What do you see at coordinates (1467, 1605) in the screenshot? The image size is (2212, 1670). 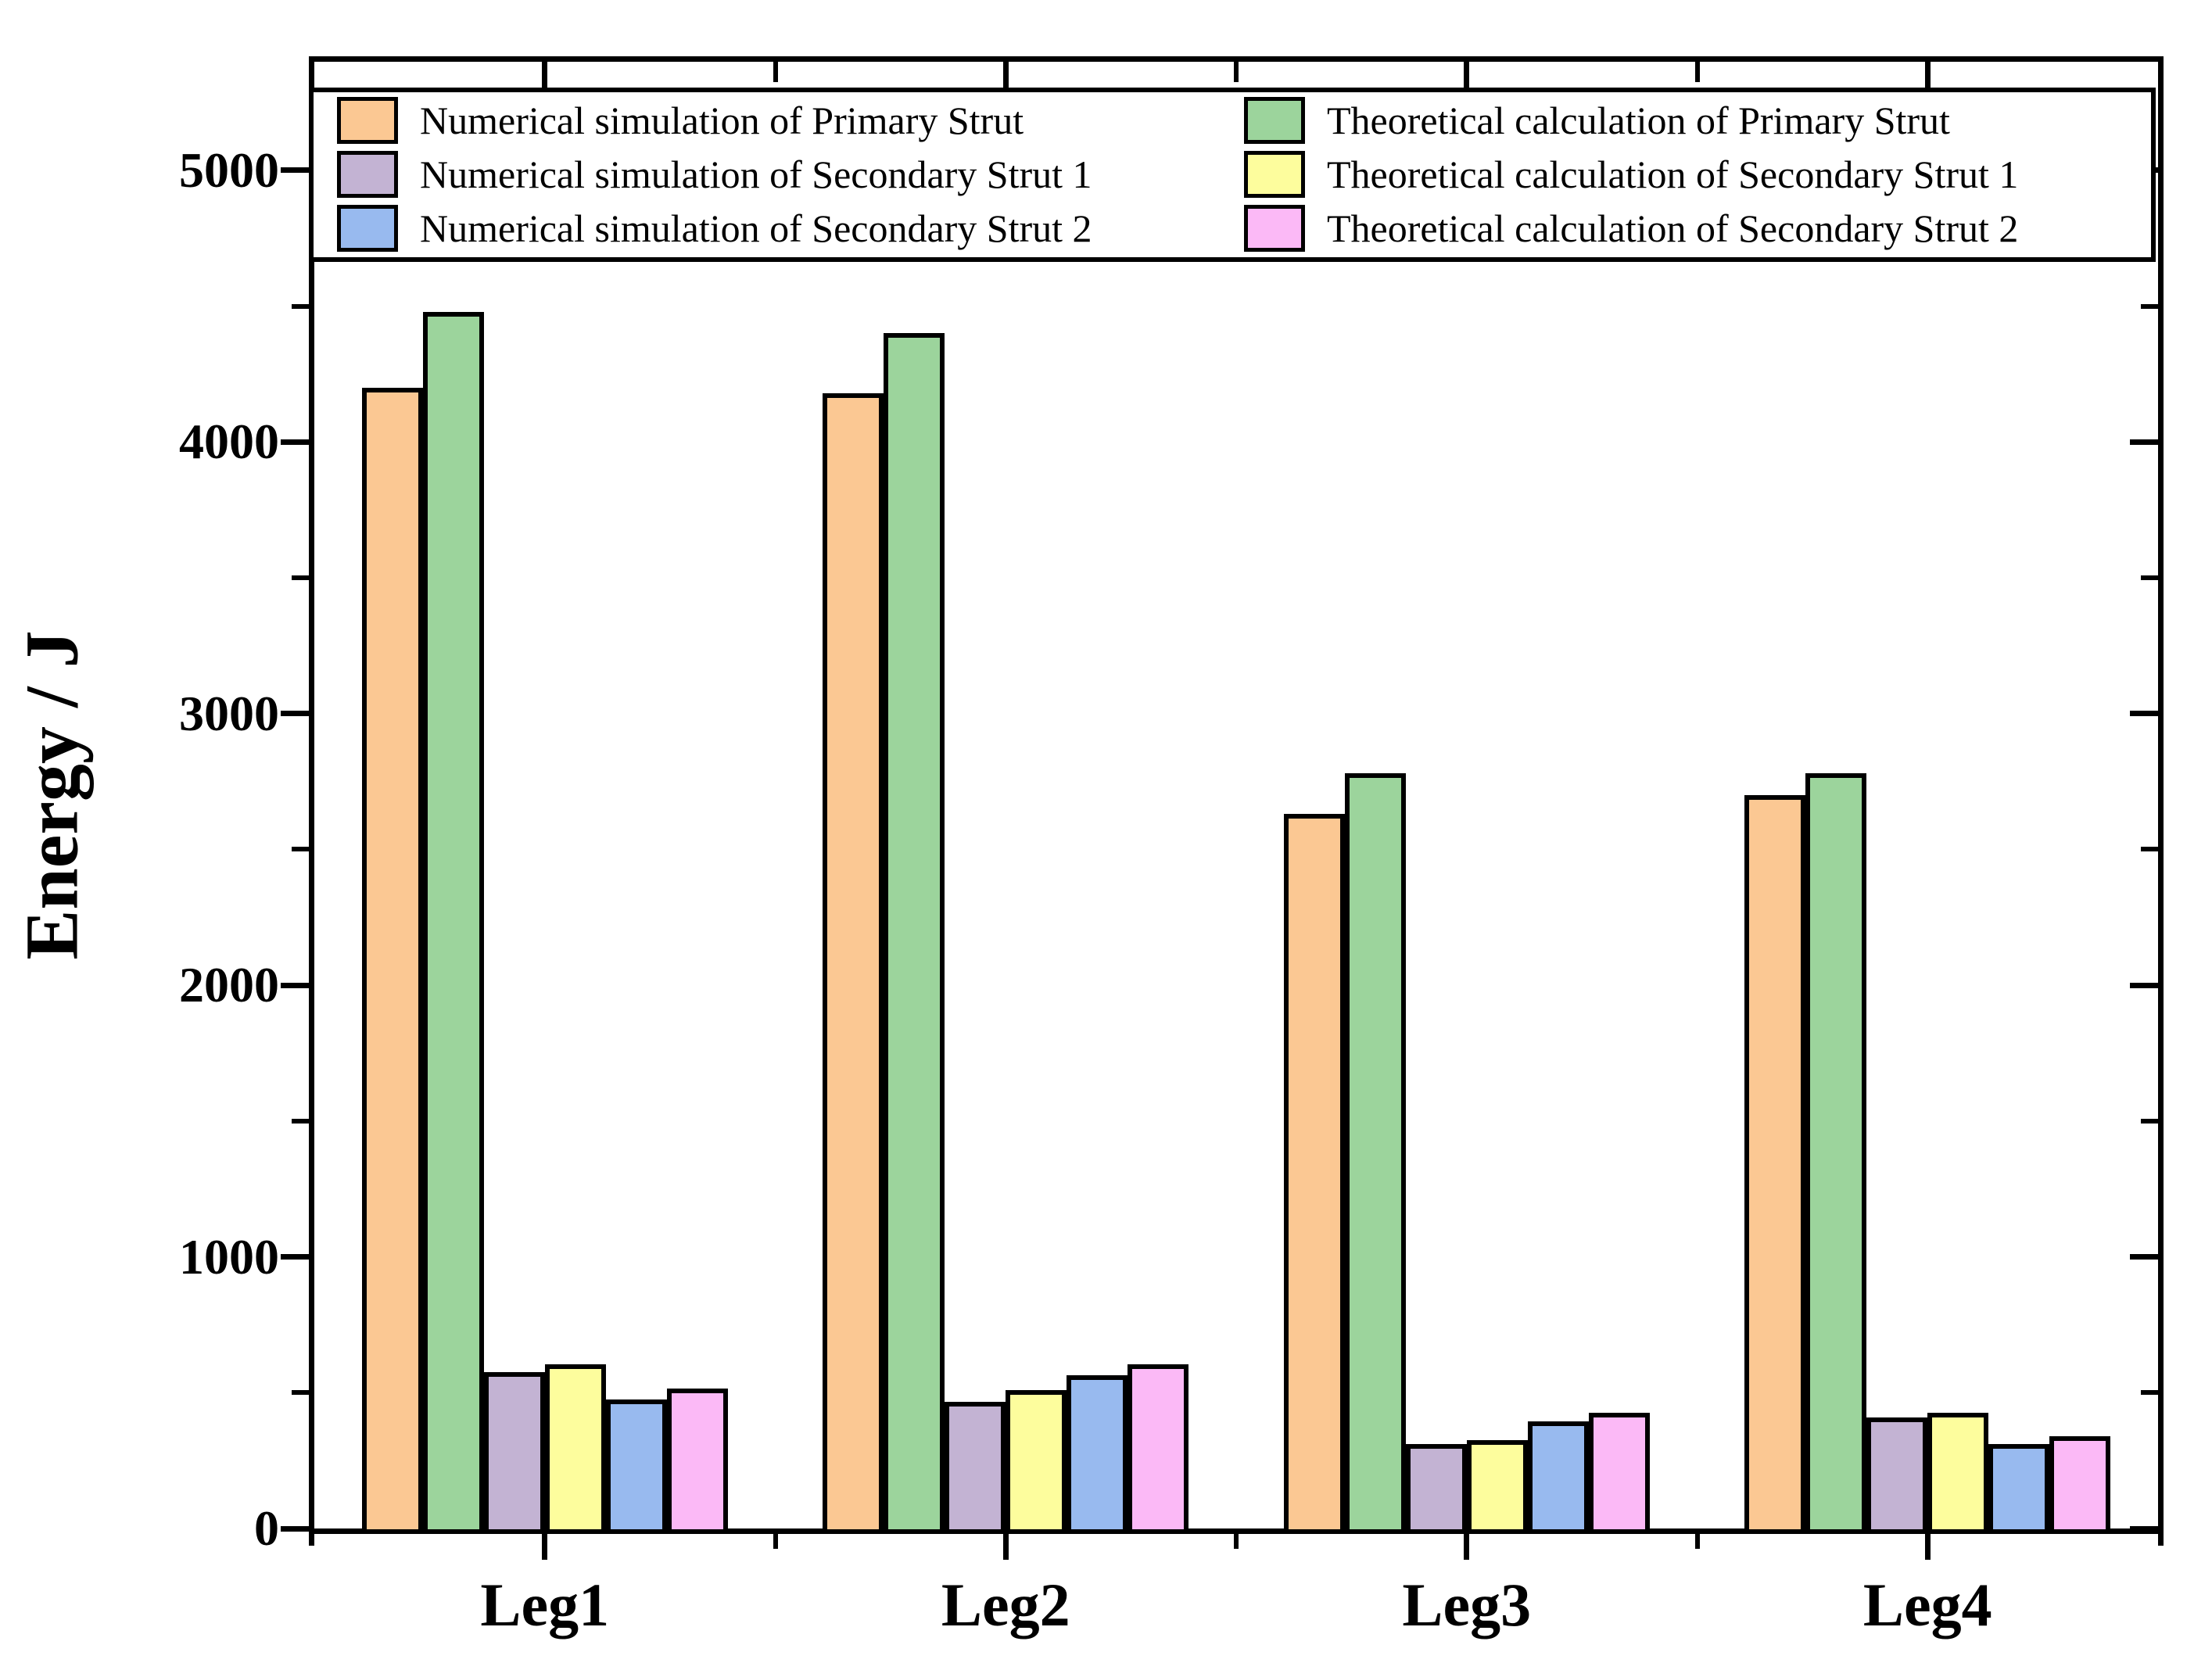 I see `x-category-label: Leg3` at bounding box center [1467, 1605].